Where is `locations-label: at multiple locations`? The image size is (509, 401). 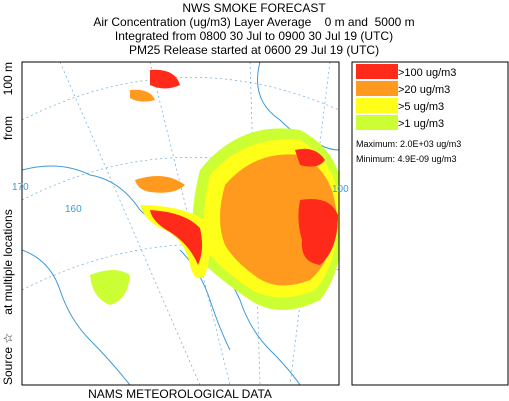 locations-label: at multiple locations is located at coordinates (8, 261).